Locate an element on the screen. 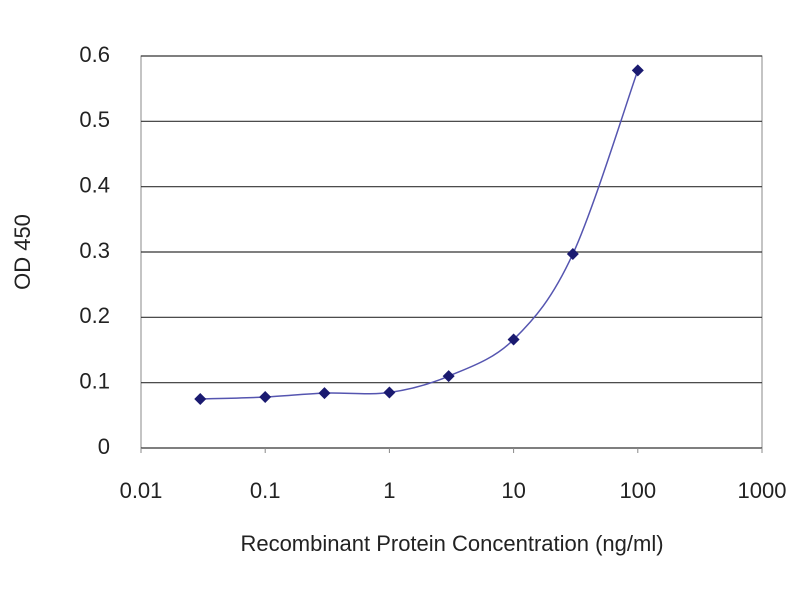 The image size is (800, 600). y-tick-label: 0.1 is located at coordinates (94, 380).